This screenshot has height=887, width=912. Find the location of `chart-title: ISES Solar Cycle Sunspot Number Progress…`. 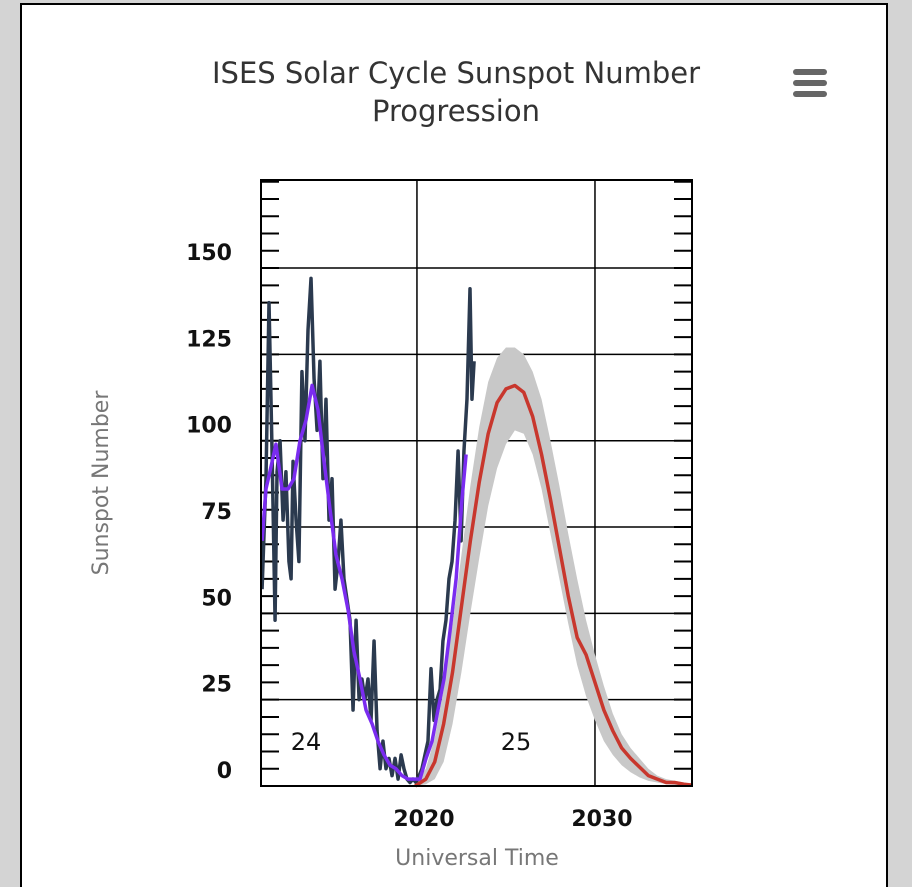

chart-title: ISES Solar Cycle Sunspot Number Progress… is located at coordinates (455, 92).